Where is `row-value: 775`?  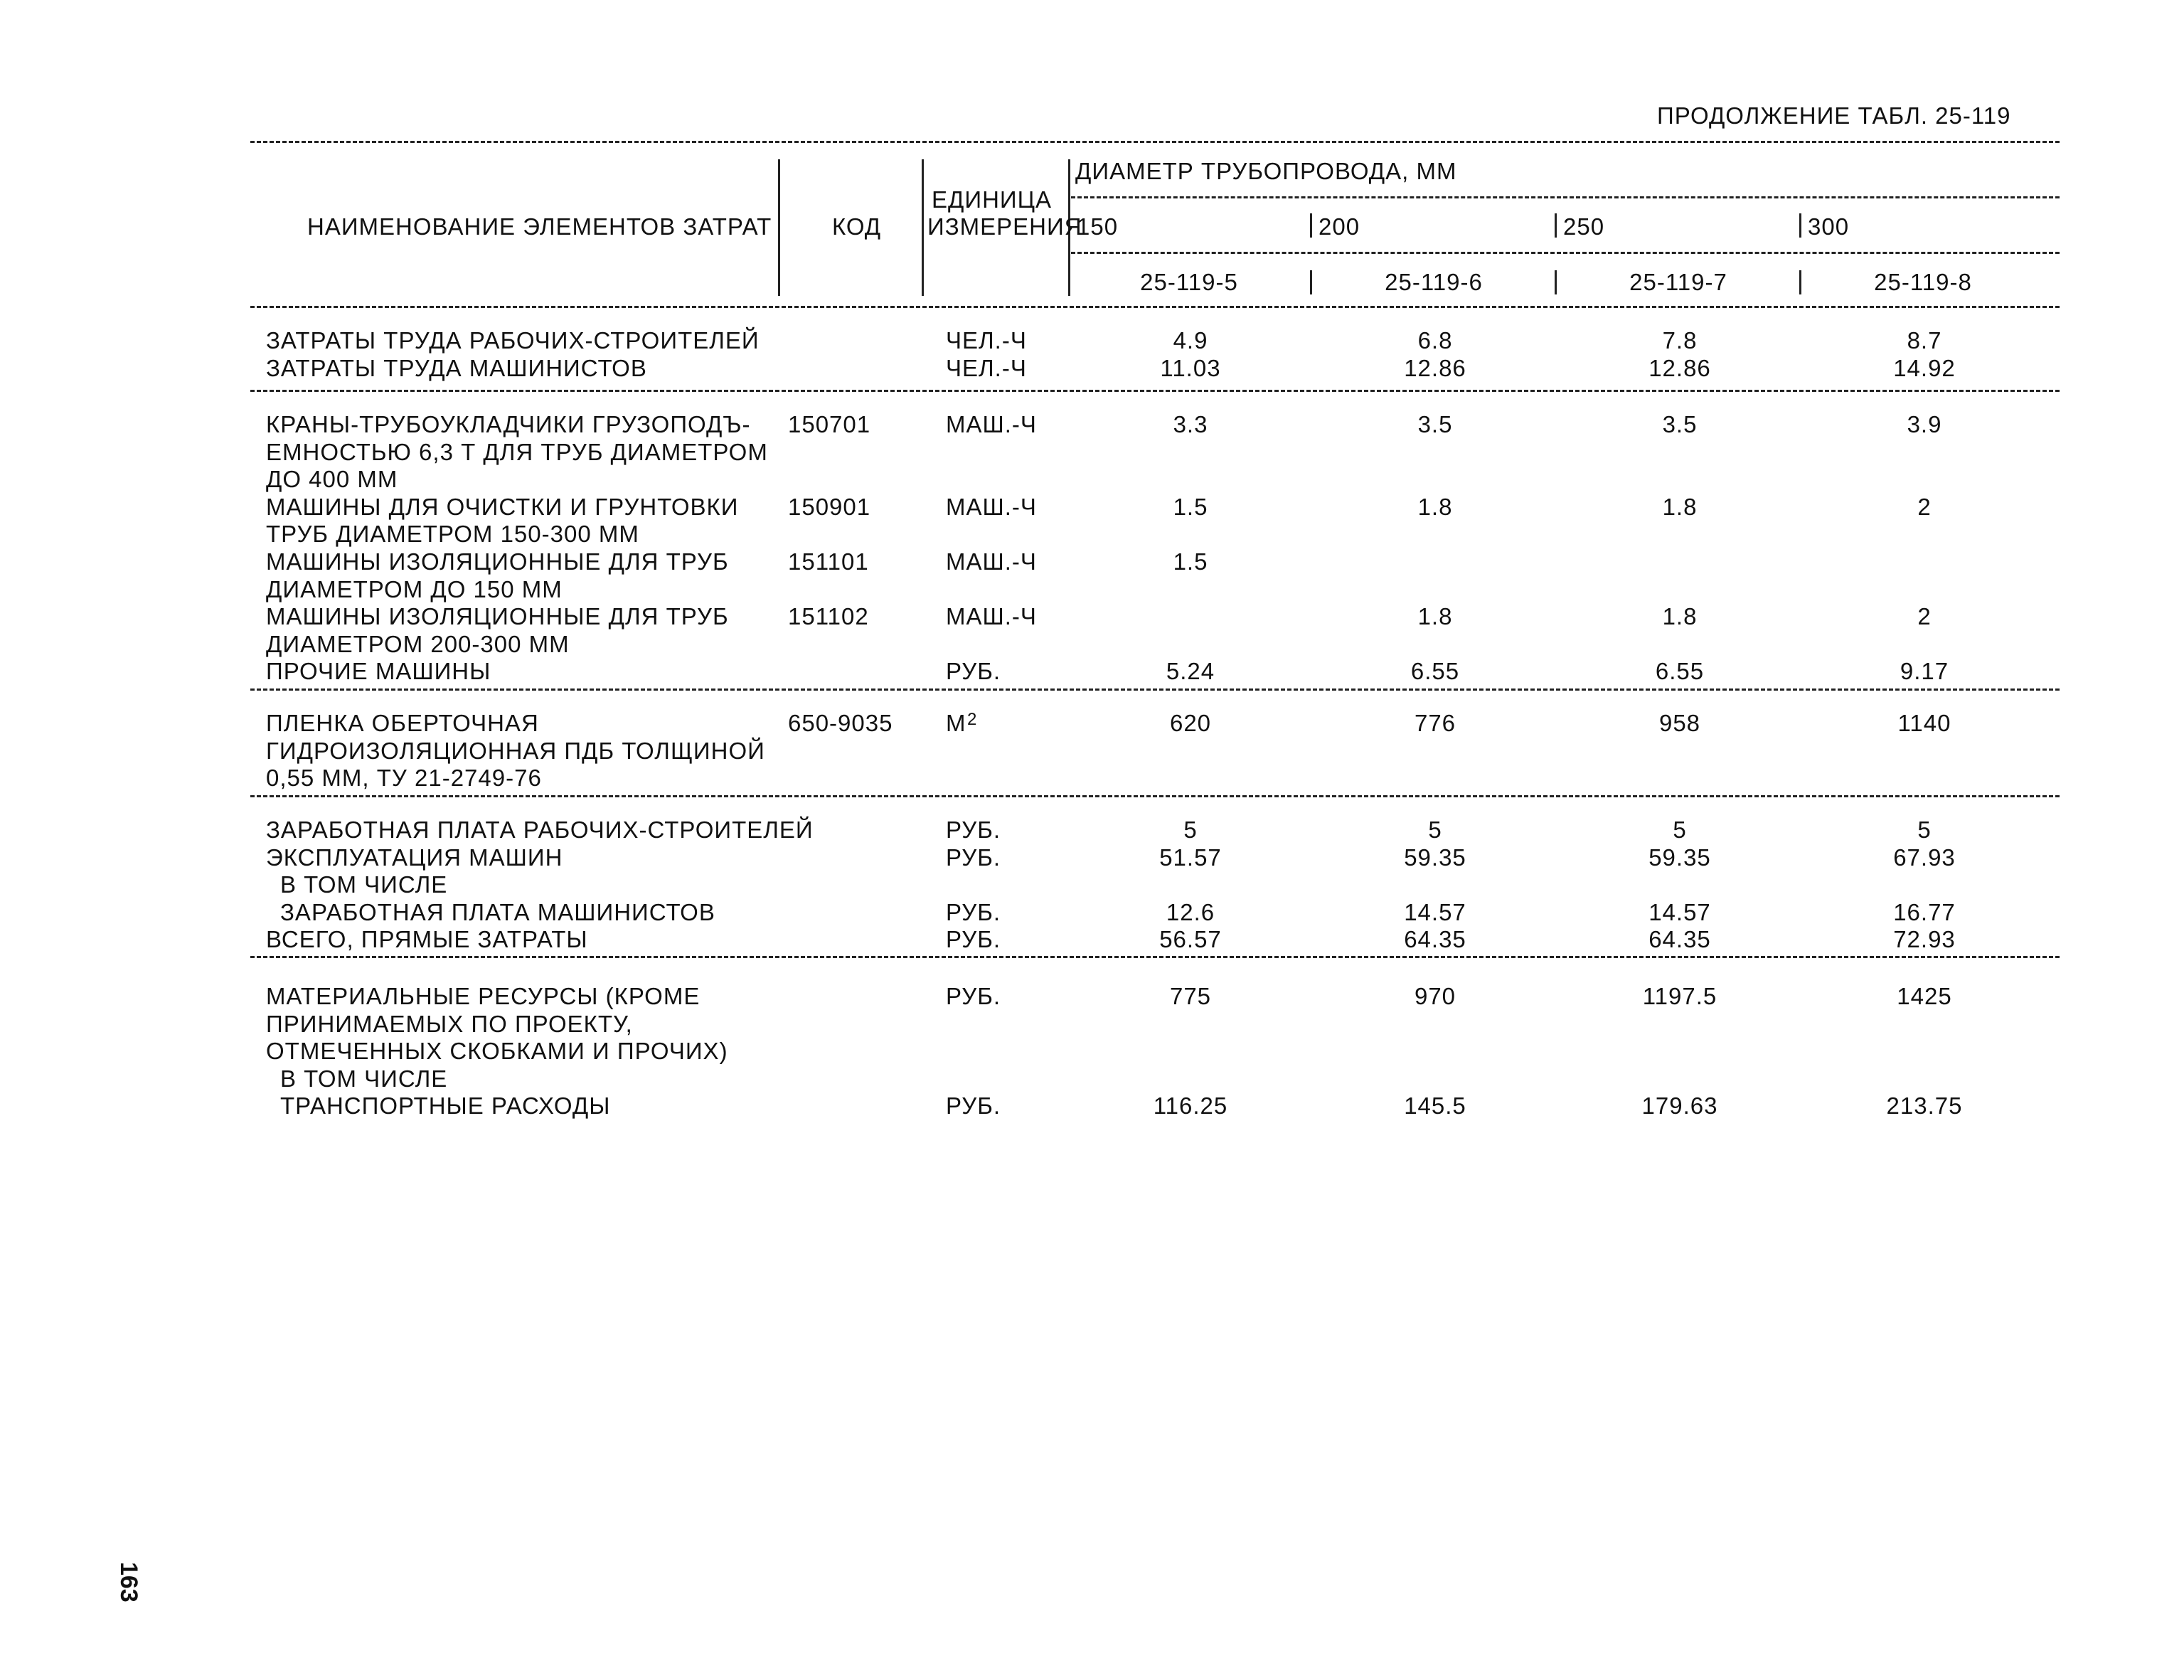
row-value: 775 is located at coordinates (1190, 996).